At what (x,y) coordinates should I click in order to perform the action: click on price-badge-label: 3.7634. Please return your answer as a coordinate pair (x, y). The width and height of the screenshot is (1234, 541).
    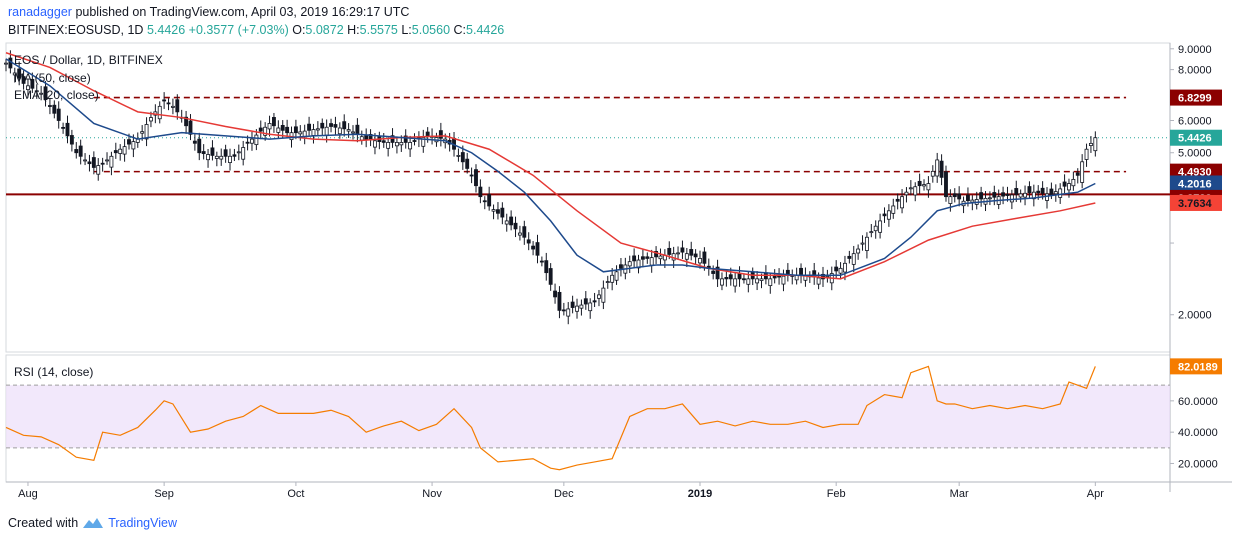
    Looking at the image, I should click on (1195, 204).